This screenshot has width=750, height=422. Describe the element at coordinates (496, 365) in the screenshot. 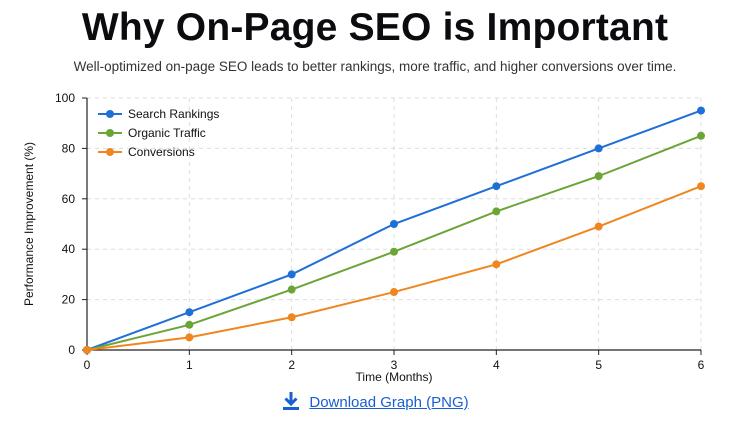

I see `x-tick-label: 4` at that location.